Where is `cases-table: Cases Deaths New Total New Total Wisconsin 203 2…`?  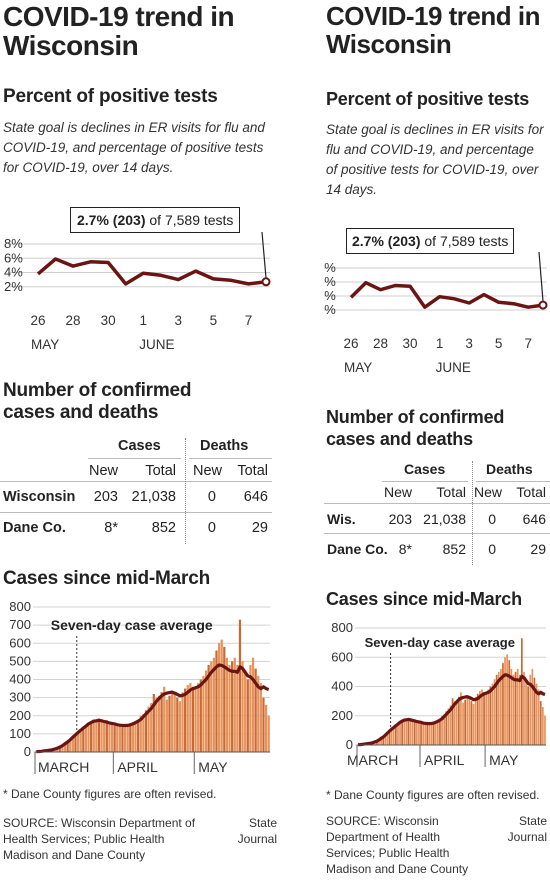 cases-table: Cases Deaths New Total New Total Wisconsin 203 2… is located at coordinates (140, 493).